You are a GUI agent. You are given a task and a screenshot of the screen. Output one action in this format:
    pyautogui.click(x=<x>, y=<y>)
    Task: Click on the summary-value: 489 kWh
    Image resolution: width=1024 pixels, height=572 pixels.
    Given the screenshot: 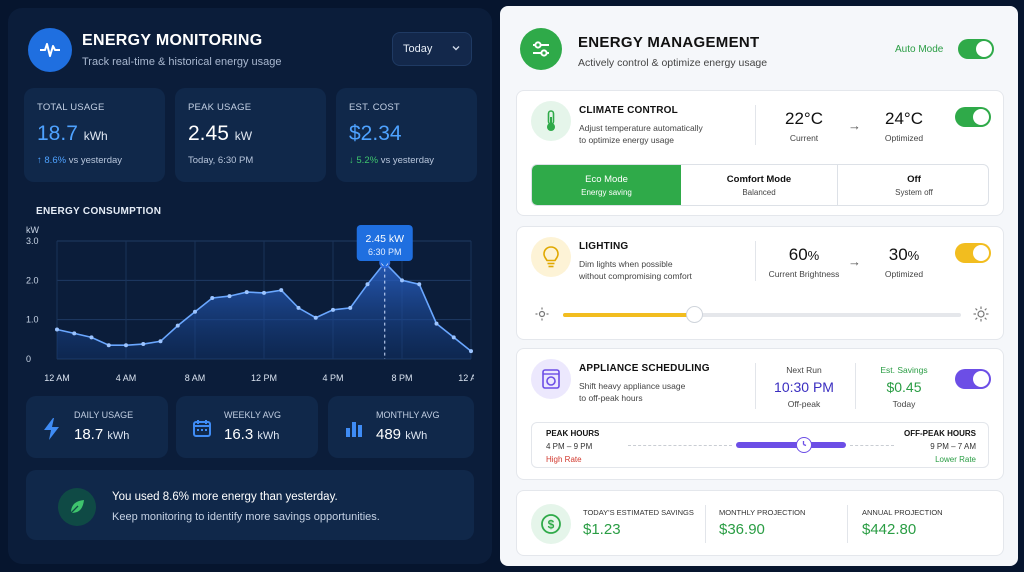 What is the action you would take?
    pyautogui.click(x=402, y=434)
    